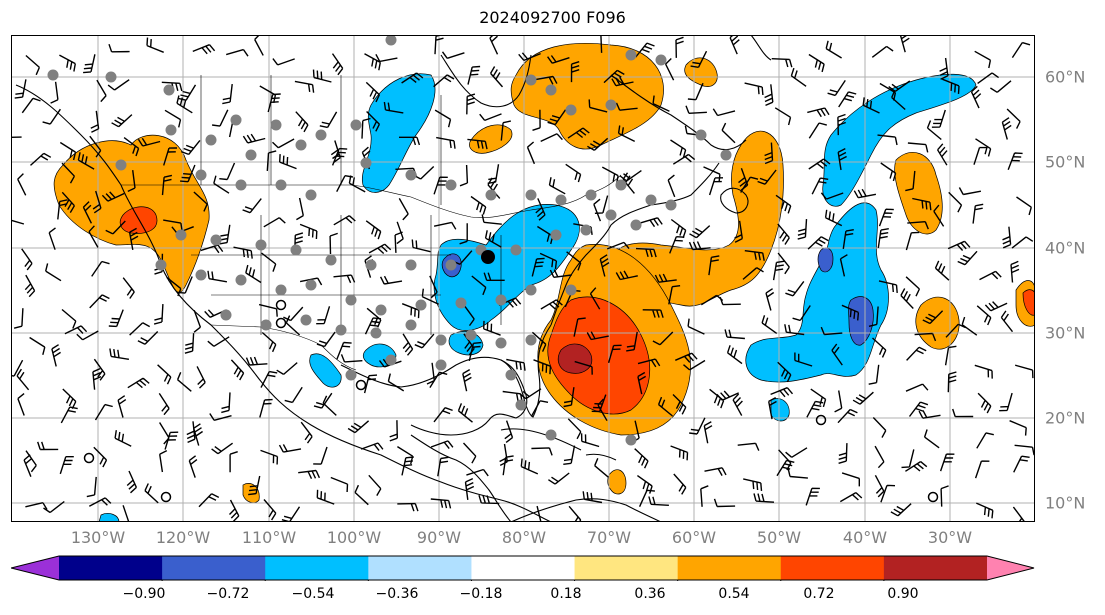 This screenshot has width=1105, height=615. Describe the element at coordinates (678, 112) in the screenshot. I see `coast-labrador` at that location.